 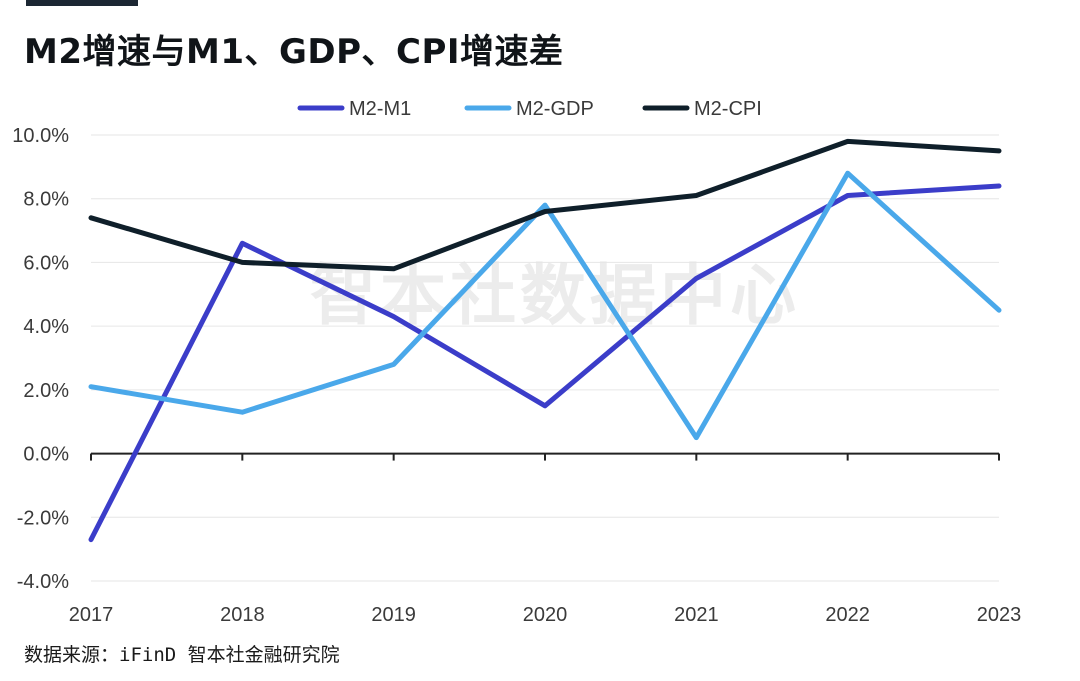 I want to click on x-tick-label: 2023, so click(x=999, y=615).